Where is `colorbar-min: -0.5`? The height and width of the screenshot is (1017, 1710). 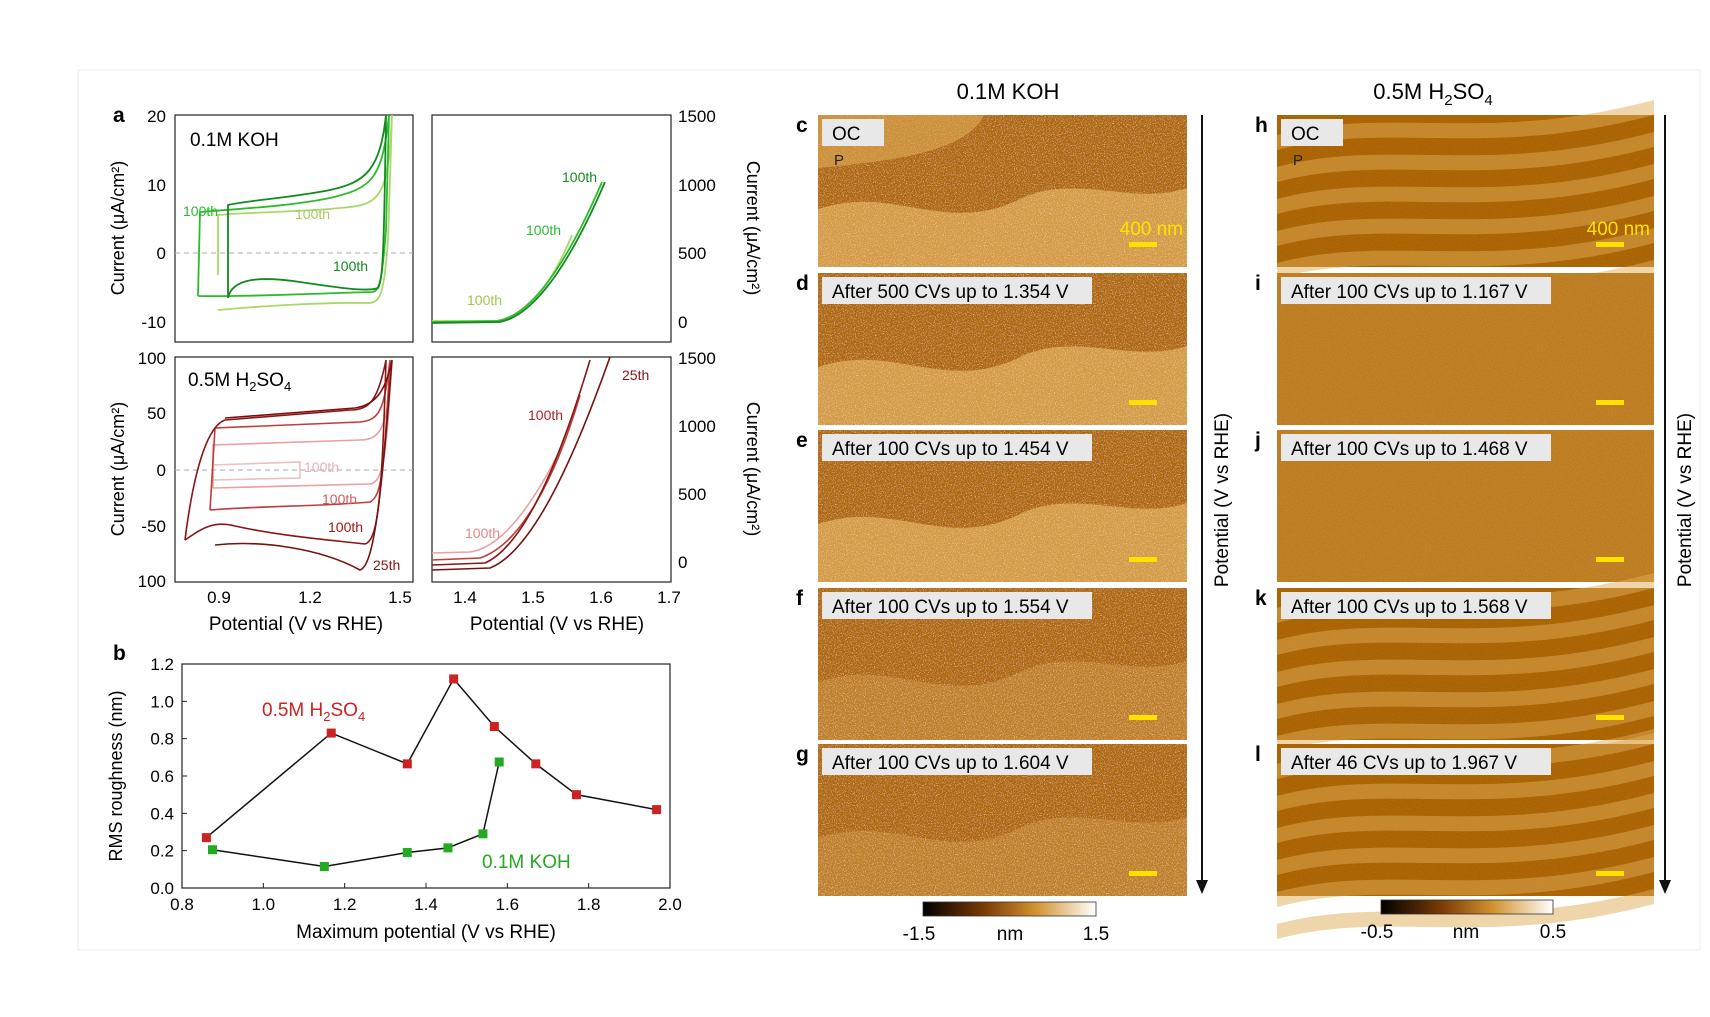
colorbar-min: -0.5 is located at coordinates (1377, 932).